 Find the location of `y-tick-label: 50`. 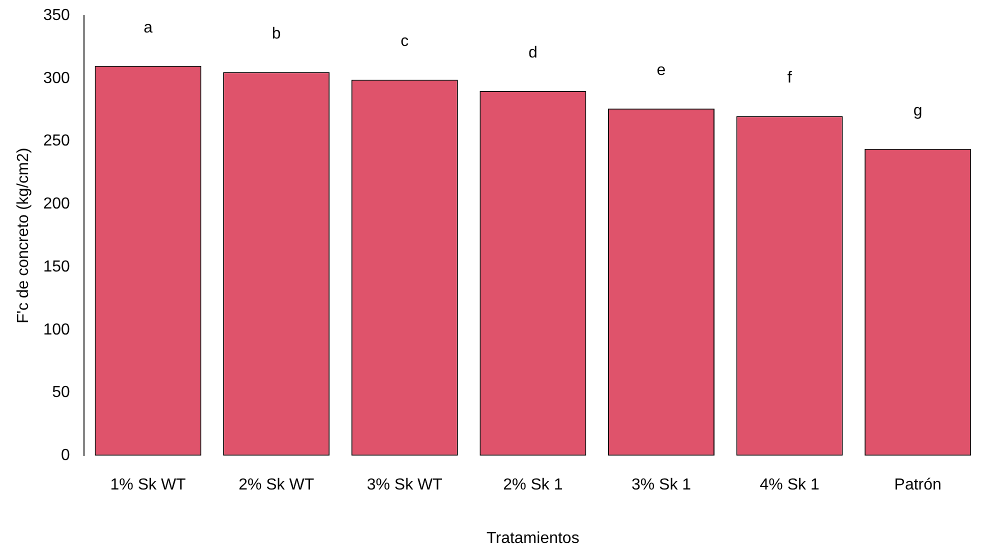

y-tick-label: 50 is located at coordinates (61, 393).